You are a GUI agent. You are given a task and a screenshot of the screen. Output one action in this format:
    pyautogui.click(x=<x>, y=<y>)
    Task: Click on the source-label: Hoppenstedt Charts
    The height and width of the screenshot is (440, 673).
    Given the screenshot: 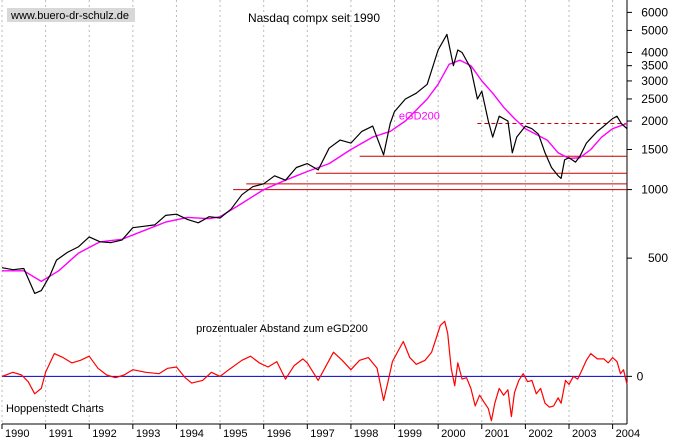 What is the action you would take?
    pyautogui.click(x=55, y=409)
    